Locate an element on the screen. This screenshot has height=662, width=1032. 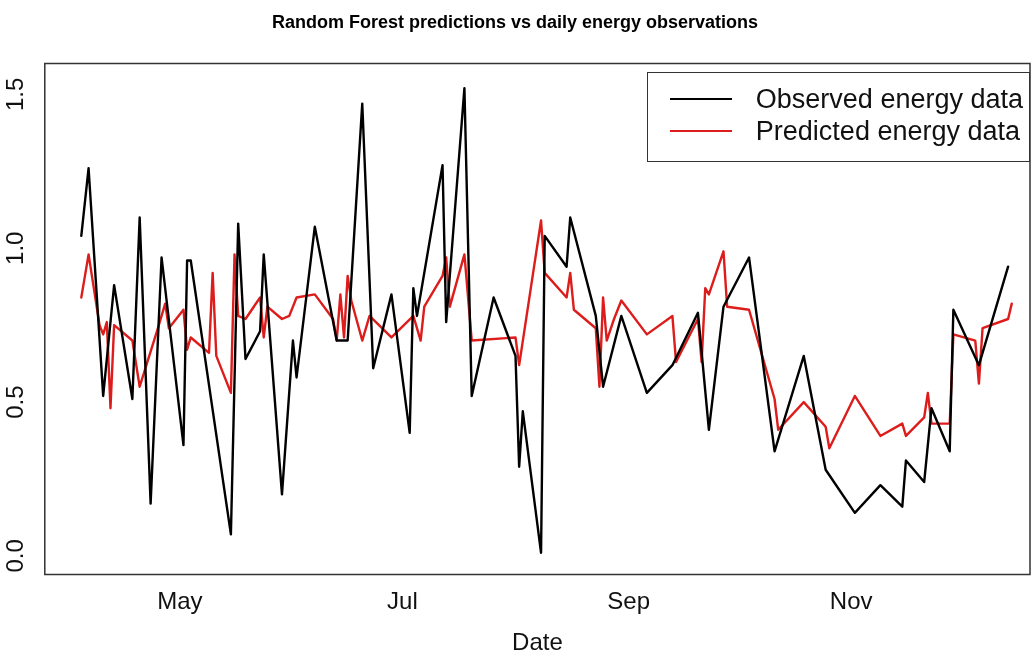
y-tick-label: 0.0 is located at coordinates (14, 556).